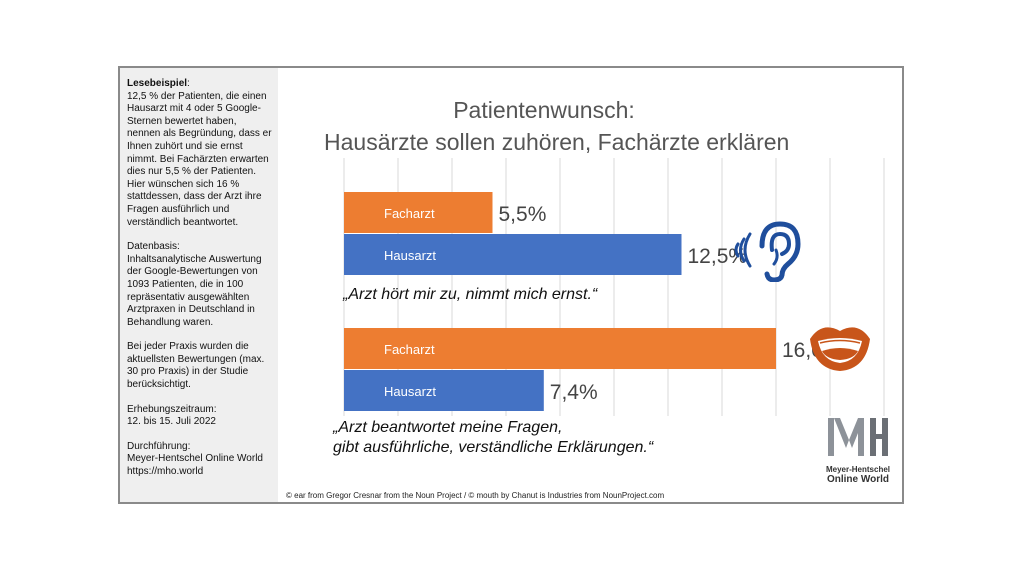 The width and height of the screenshot is (1024, 576). I want to click on bar-value-label: 12,5%, so click(718, 256).